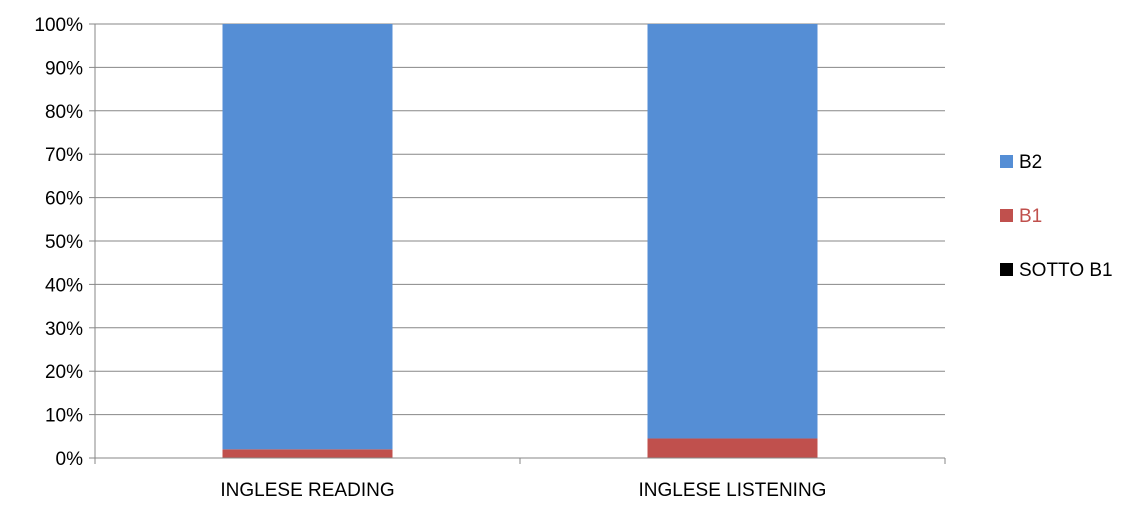 The width and height of the screenshot is (1136, 506). I want to click on x-category-label: INGLESE READING, so click(307, 490).